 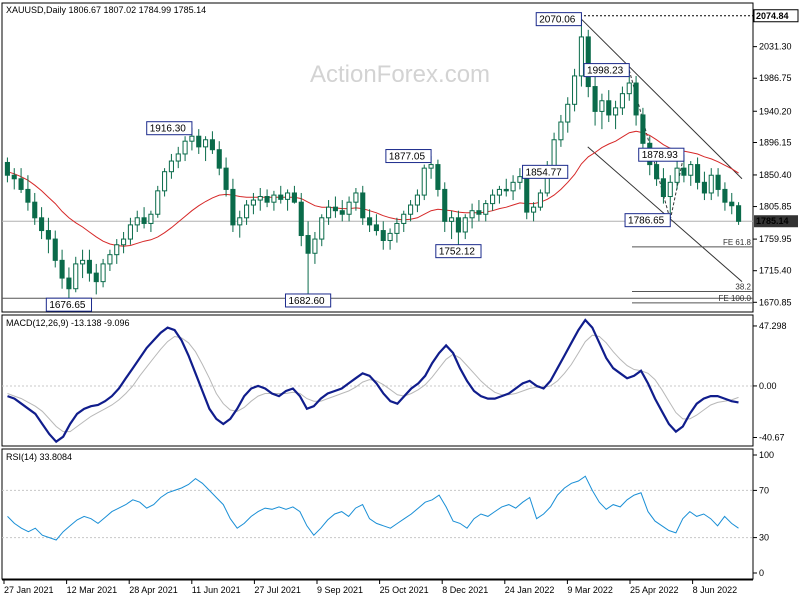 What do you see at coordinates (764, 538) in the screenshot?
I see `rsi-tick-label: 30` at bounding box center [764, 538].